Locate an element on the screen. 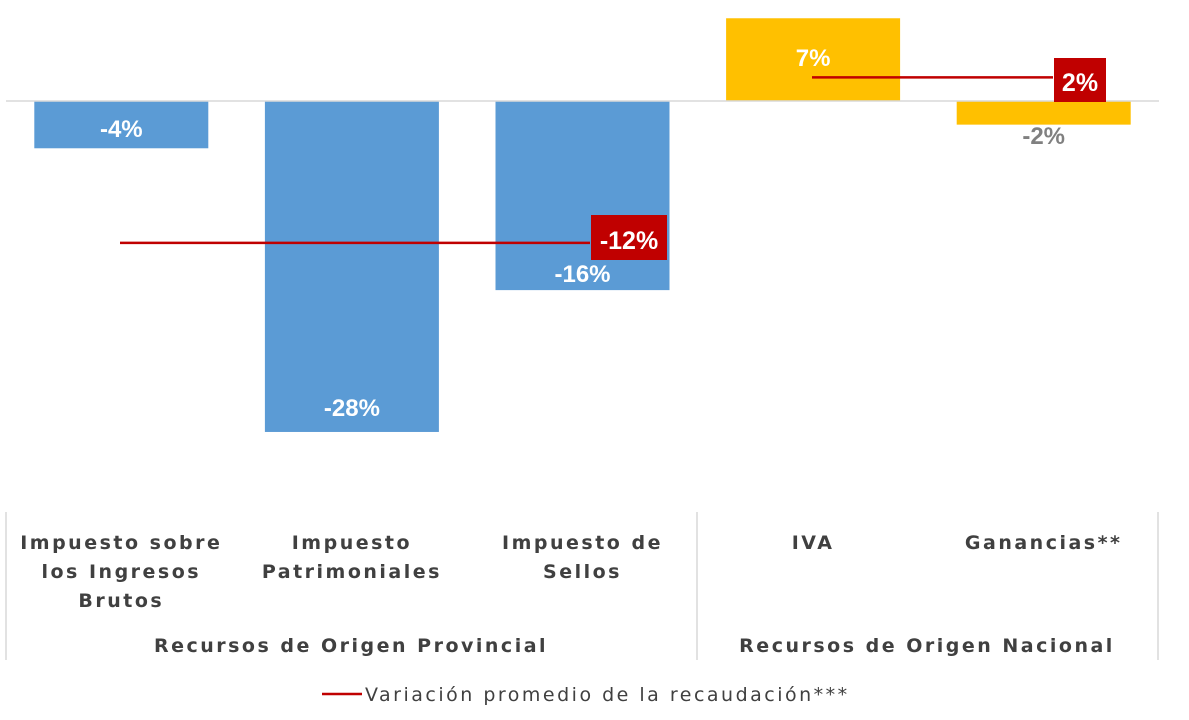 This screenshot has height=720, width=1189. data-label: -16% is located at coordinates (582, 274).